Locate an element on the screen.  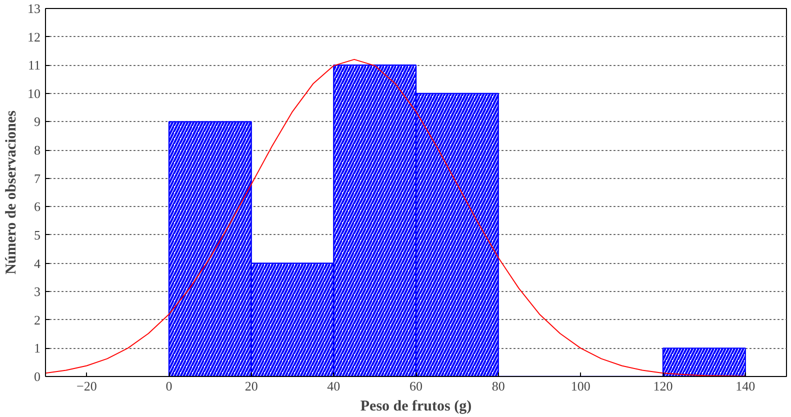
y-tick-label: 1 is located at coordinates (37, 348).